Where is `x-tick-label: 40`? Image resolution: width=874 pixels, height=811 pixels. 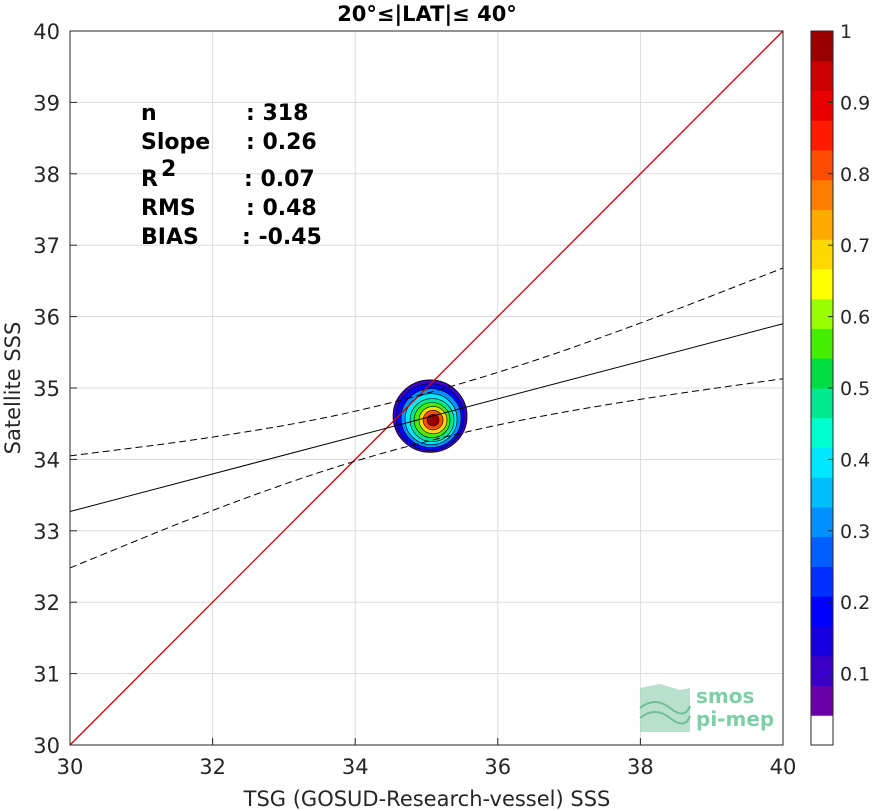 x-tick-label: 40 is located at coordinates (783, 767).